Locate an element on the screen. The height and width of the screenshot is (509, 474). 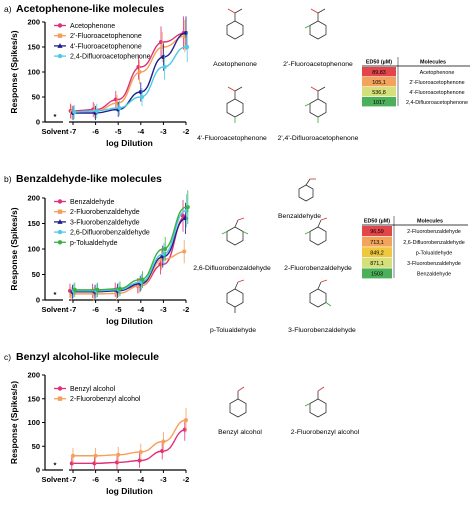
legend-label: 2-Fluorobenzyl alcohol is located at coordinates (105, 399).